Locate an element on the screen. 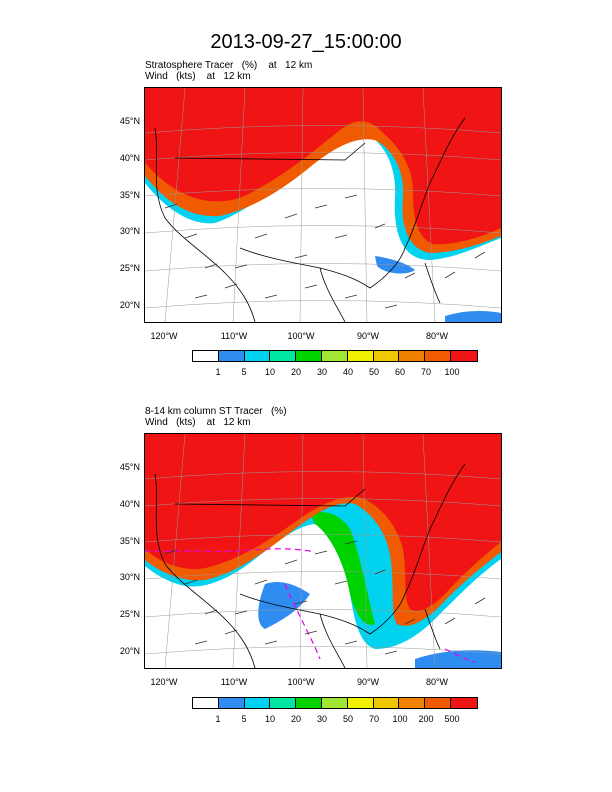 The image size is (612, 792). panel2-dashed-contours is located at coordinates (310, 605).